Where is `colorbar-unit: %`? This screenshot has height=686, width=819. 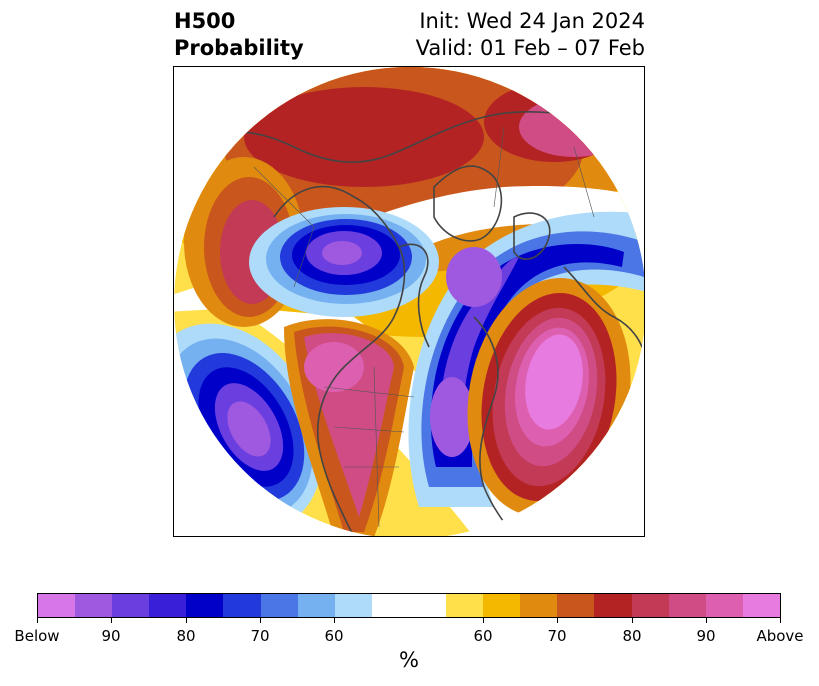 colorbar-unit: % is located at coordinates (409, 660).